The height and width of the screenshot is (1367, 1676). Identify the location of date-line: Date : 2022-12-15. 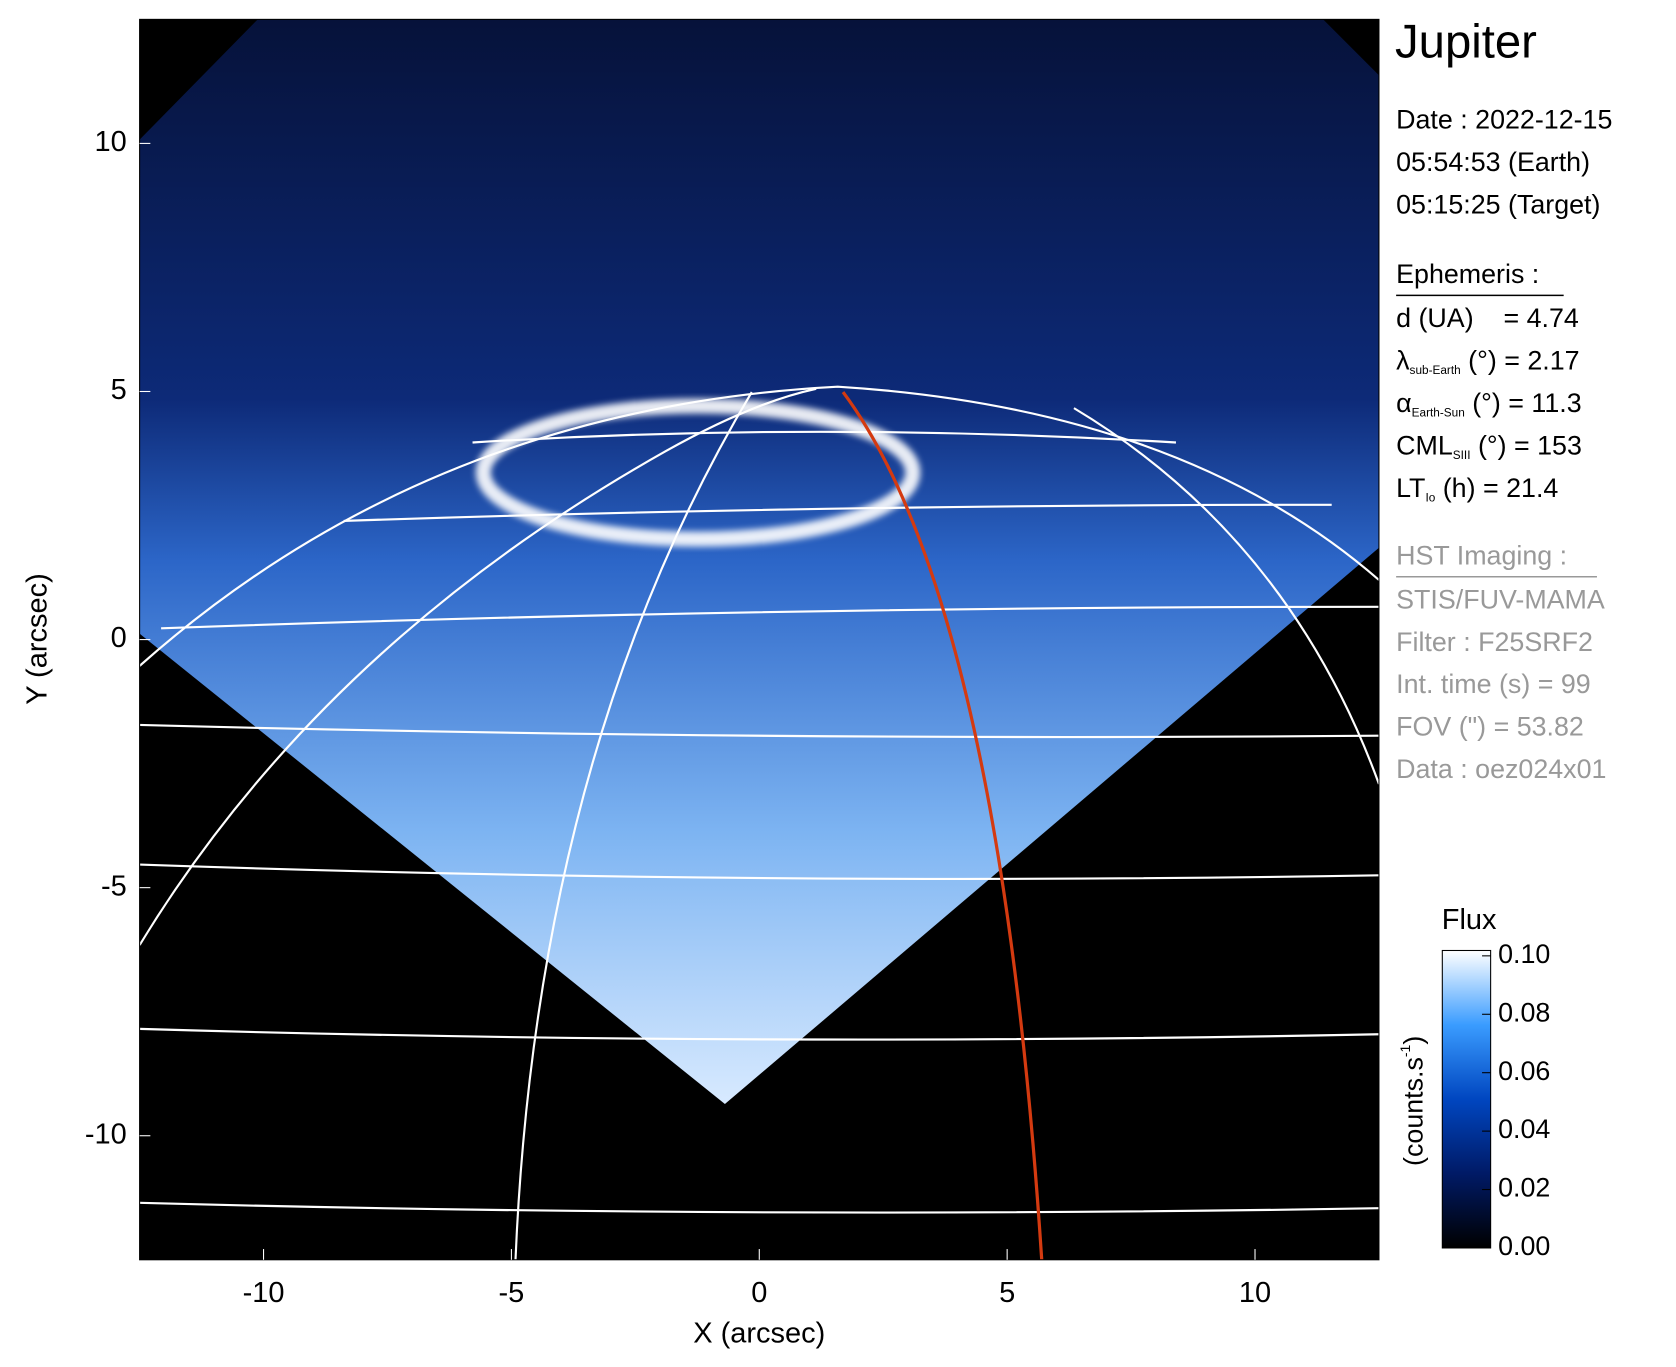
(1504, 119).